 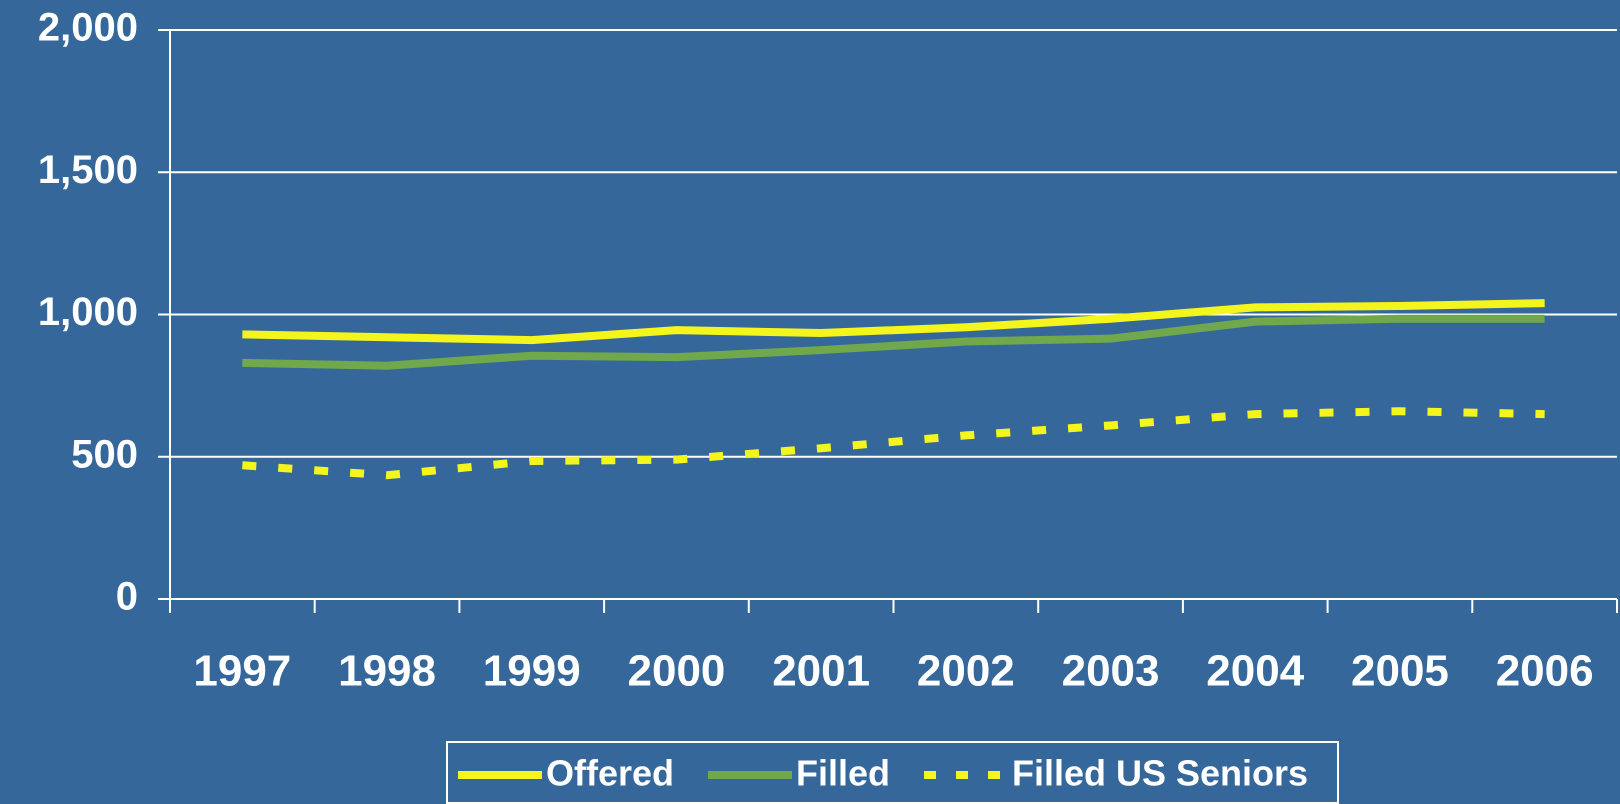 I want to click on x-tick-label: 2002, so click(x=966, y=671).